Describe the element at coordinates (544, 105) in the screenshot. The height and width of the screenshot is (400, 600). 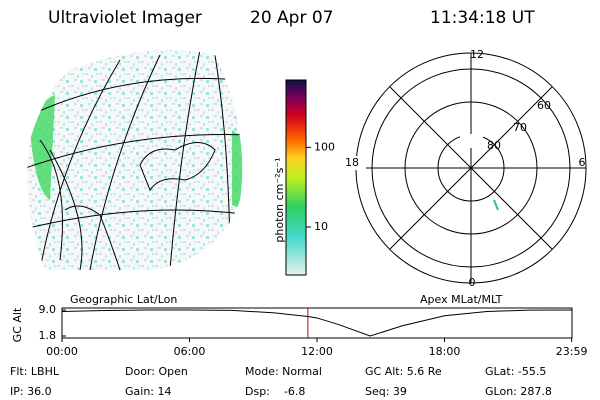
I see `lat-label: 60` at that location.